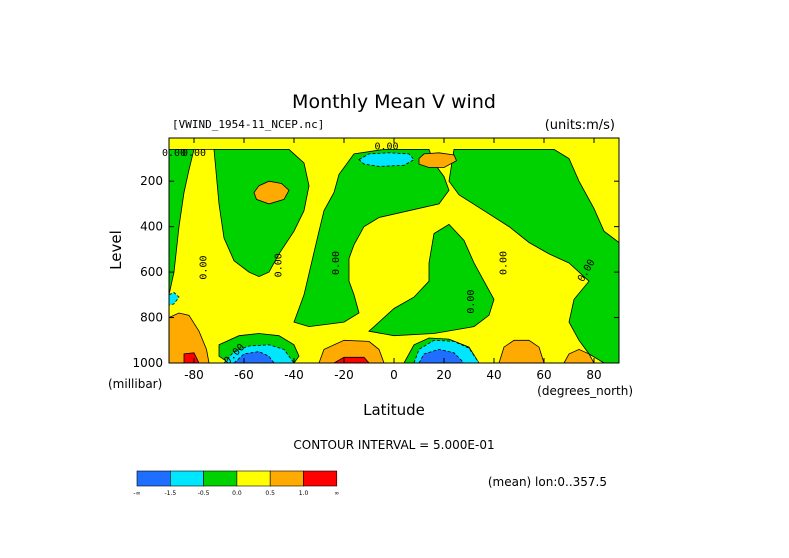 The height and width of the screenshot is (558, 789). I want to click on y-tick-label: 200, so click(151, 181).